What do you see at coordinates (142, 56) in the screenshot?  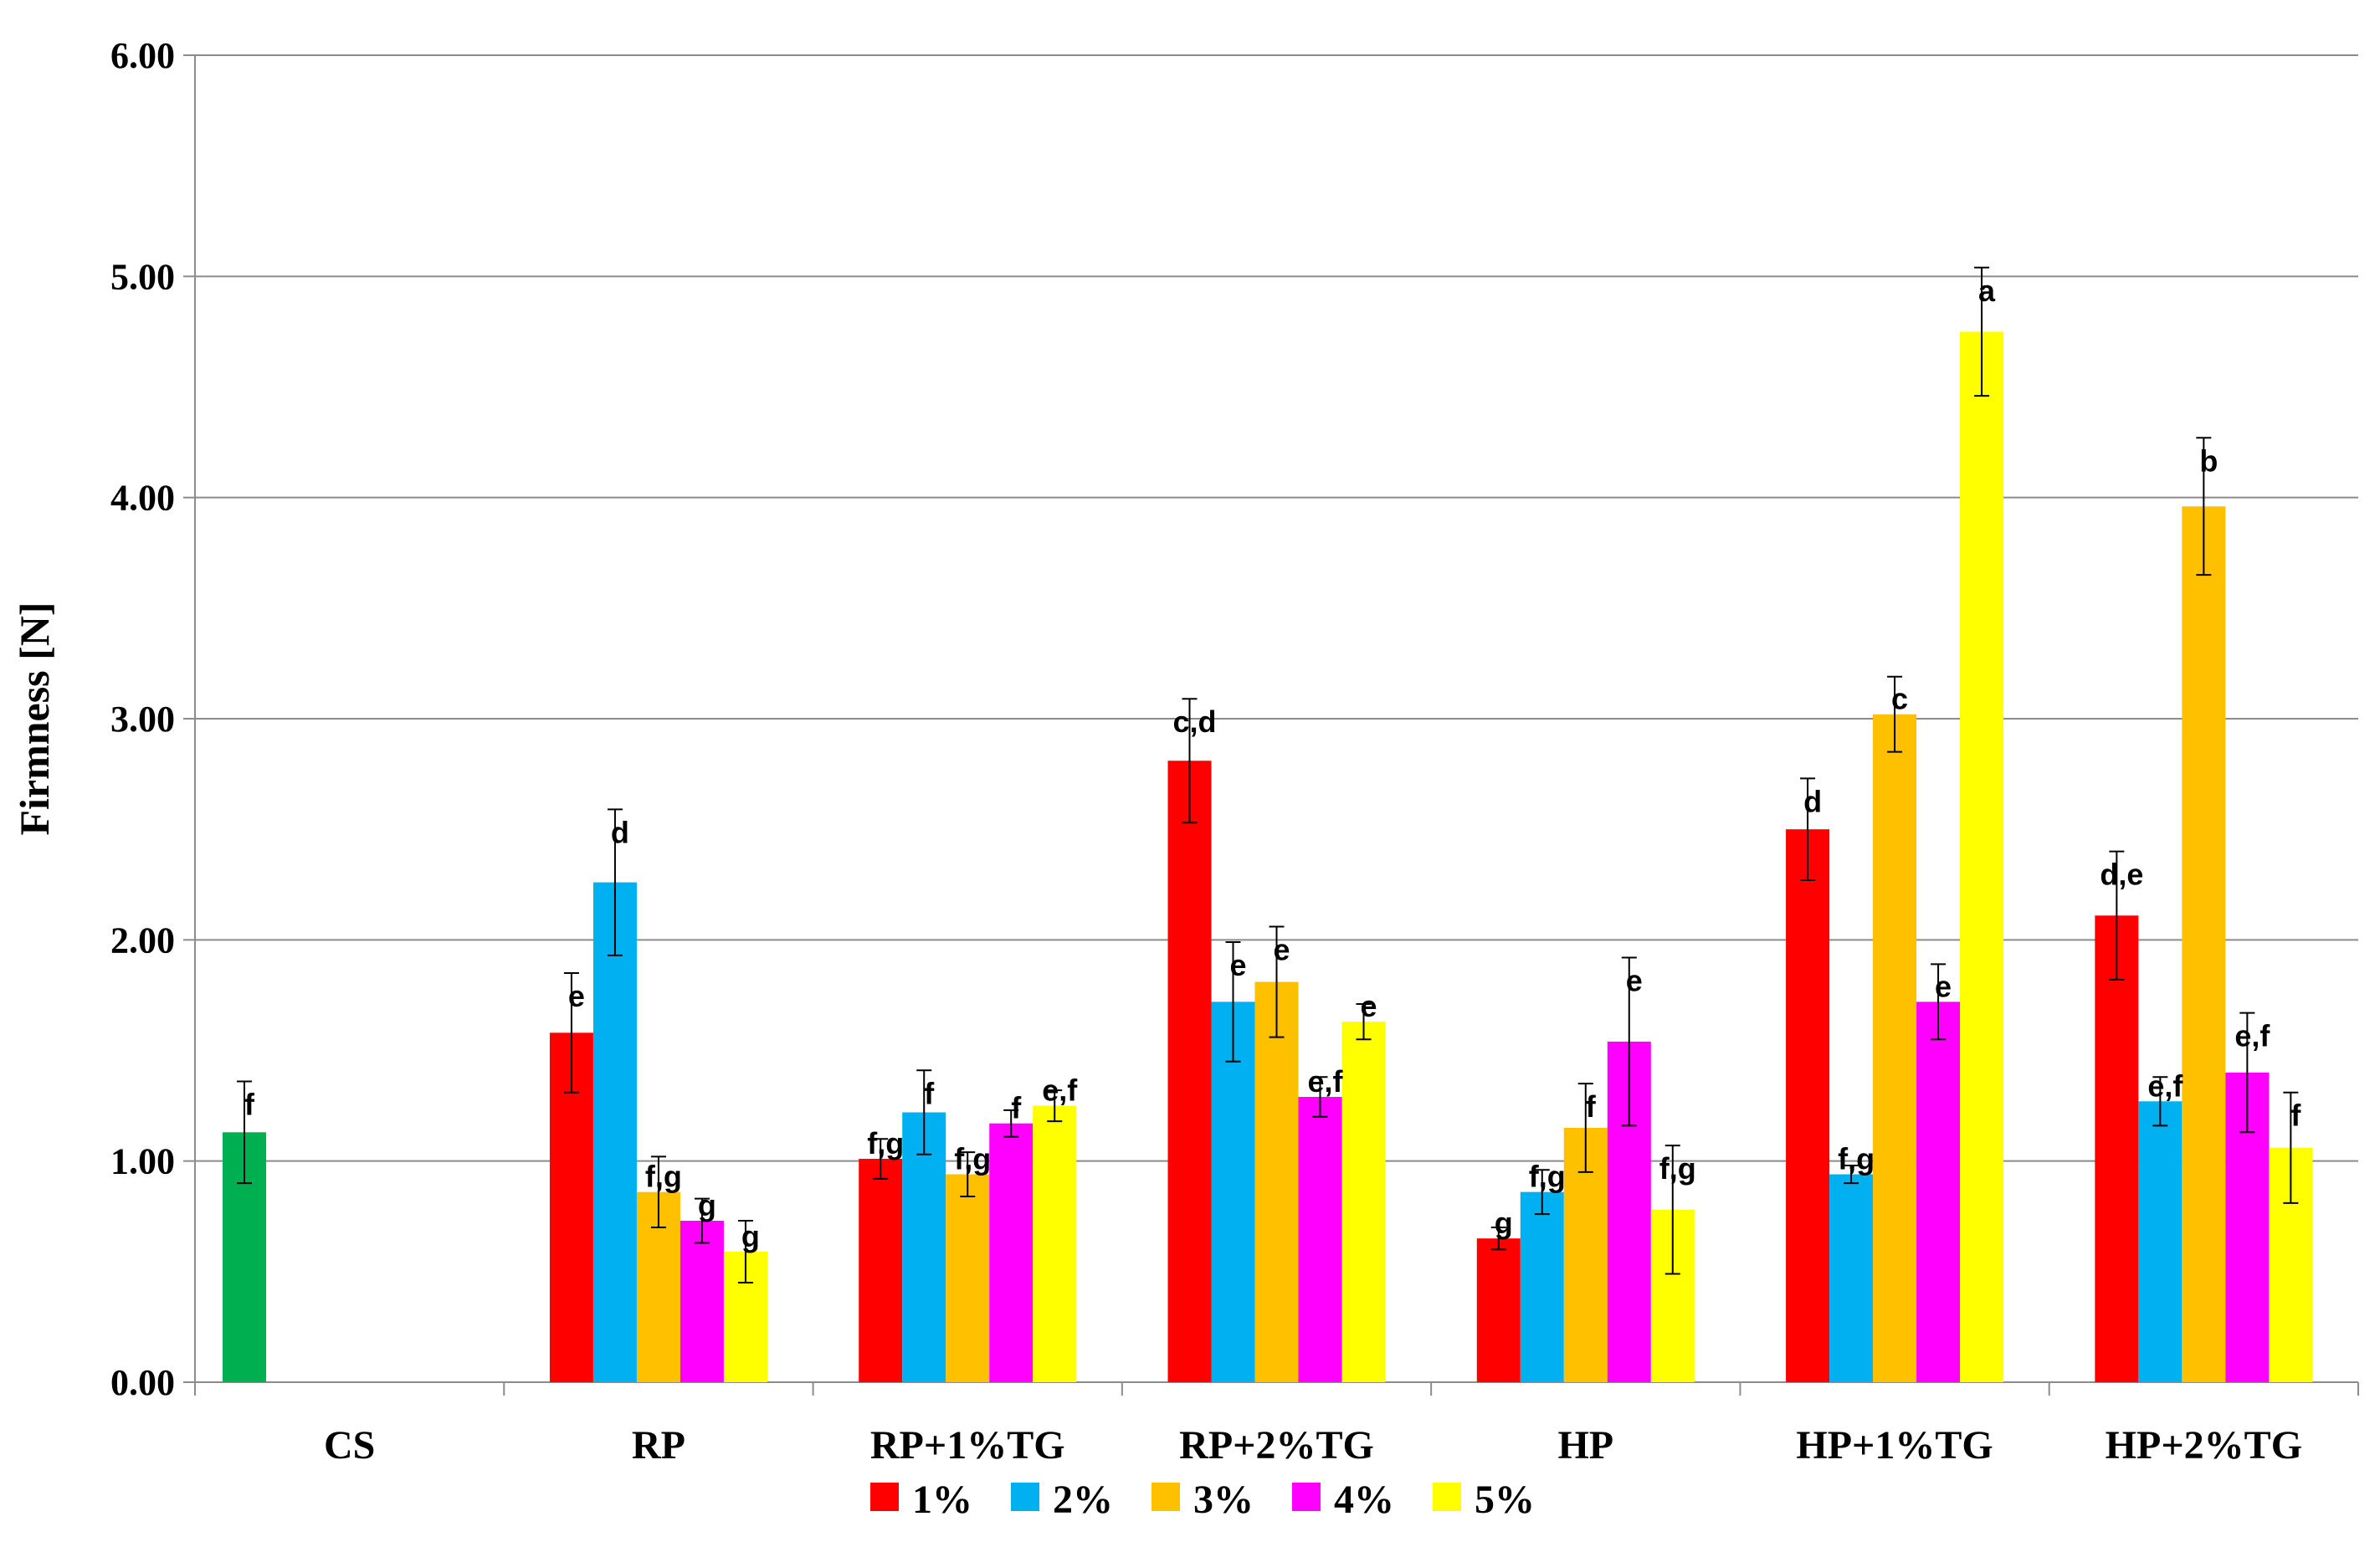 I see `y-tick-label: 6.00` at bounding box center [142, 56].